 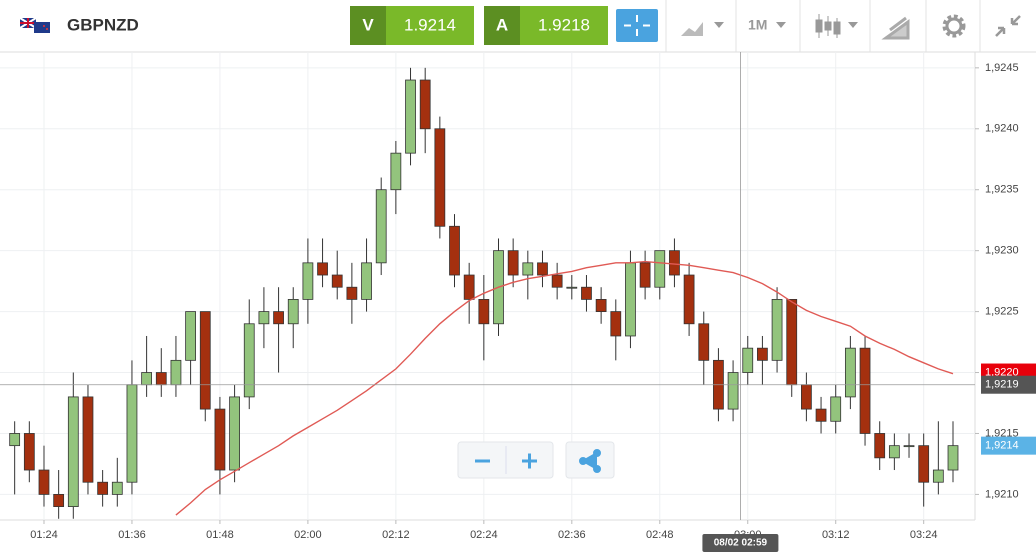 What do you see at coordinates (484, 535) in the screenshot?
I see `x-tick-label: 02:24` at bounding box center [484, 535].